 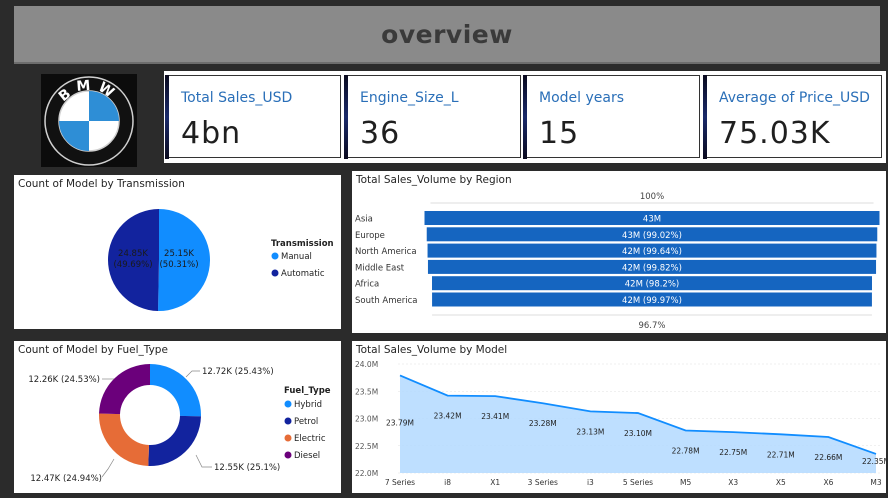 What do you see at coordinates (590, 431) in the screenshot?
I see `data-label: 23.13M` at bounding box center [590, 431].